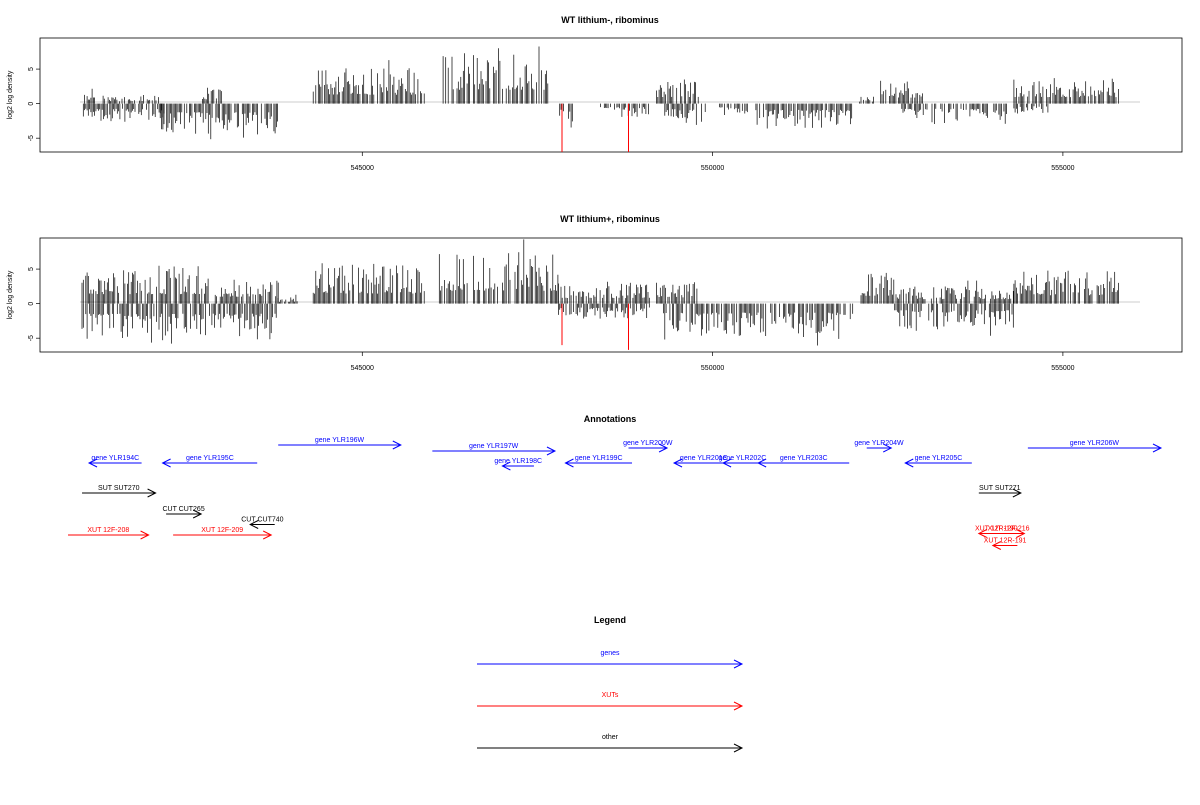  What do you see at coordinates (610, 659) in the screenshot?
I see `legend-entry: genes` at bounding box center [610, 659].